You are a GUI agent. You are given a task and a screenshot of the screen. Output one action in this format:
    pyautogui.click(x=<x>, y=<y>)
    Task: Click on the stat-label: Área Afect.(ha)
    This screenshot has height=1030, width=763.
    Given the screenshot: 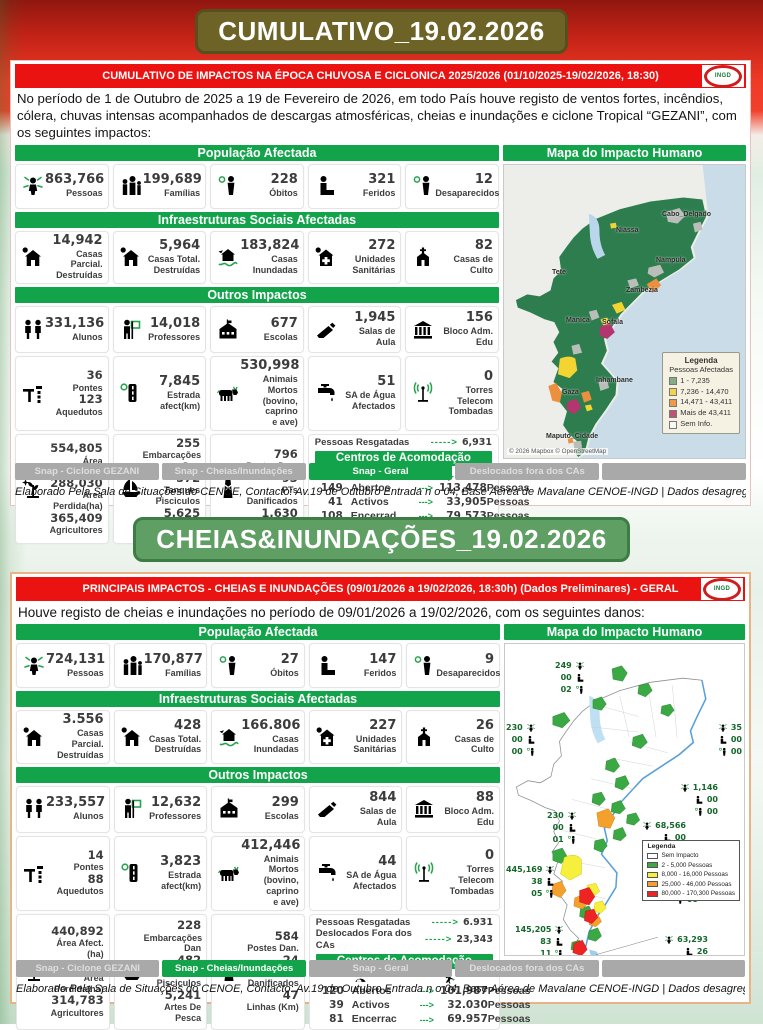 What is the action you would take?
    pyautogui.click(x=80, y=948)
    